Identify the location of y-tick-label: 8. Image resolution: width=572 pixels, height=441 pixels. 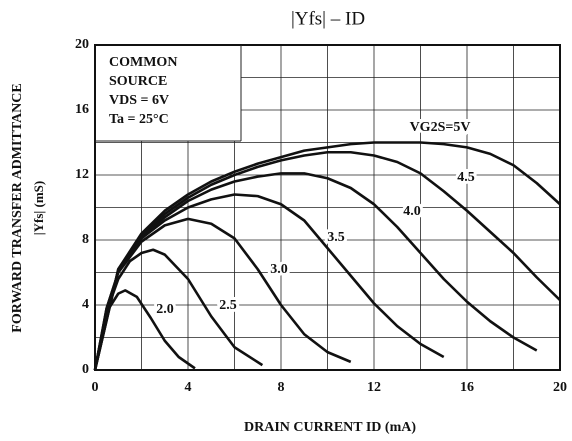
(85, 239).